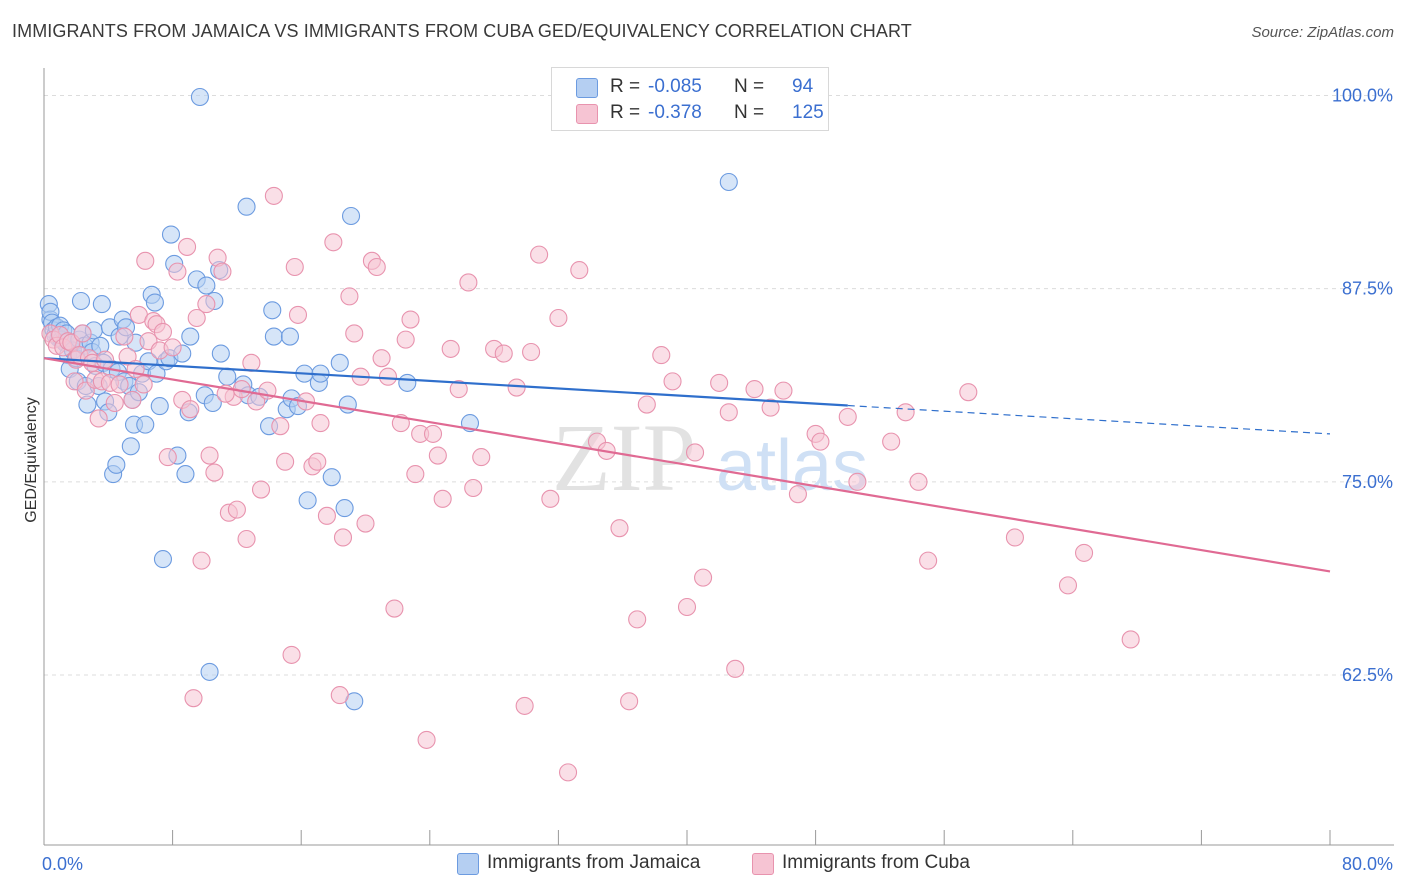  What do you see at coordinates (587, 88) in the screenshot?
I see `legend-swatch-jamaica` at bounding box center [587, 88].